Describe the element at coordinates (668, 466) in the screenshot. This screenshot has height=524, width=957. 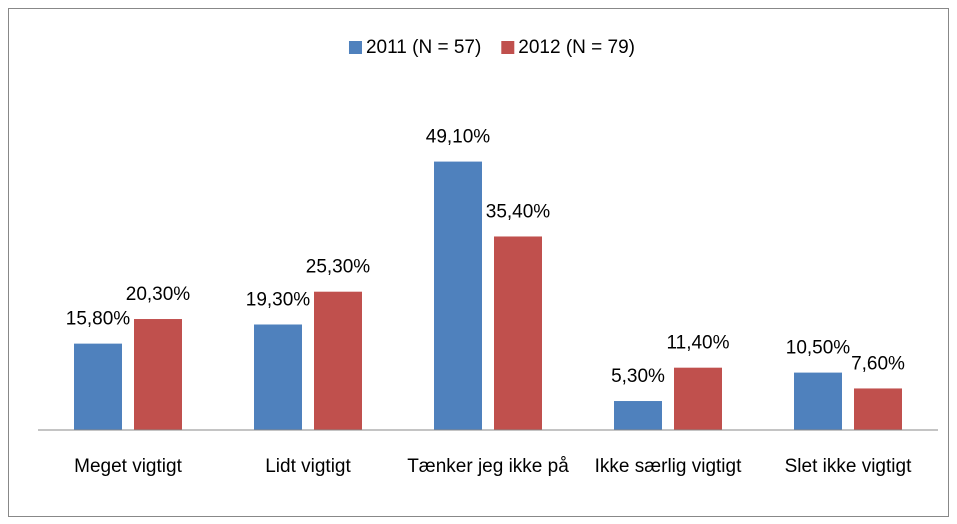
I see `x-tick-label: Ikke særlig vigtigt` at that location.